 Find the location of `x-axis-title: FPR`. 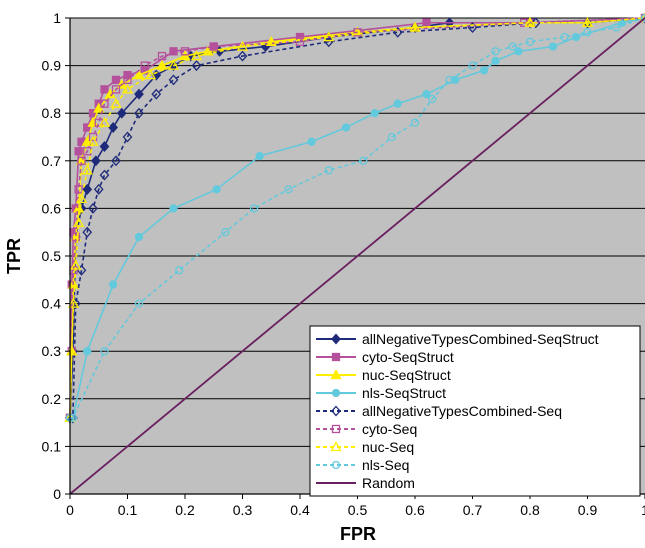

x-axis-title: FPR is located at coordinates (358, 534).